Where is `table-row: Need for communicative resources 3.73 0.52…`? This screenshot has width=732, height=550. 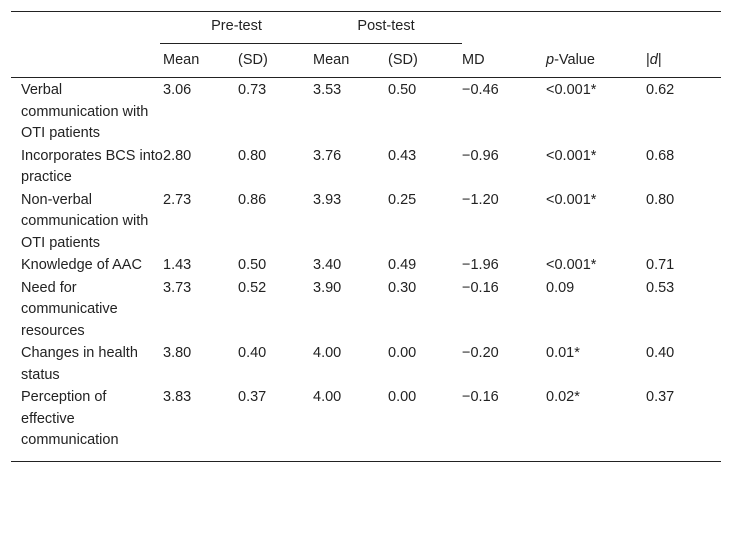 table-row: Need for communicative resources 3.73 0.52… is located at coordinates (366, 310).